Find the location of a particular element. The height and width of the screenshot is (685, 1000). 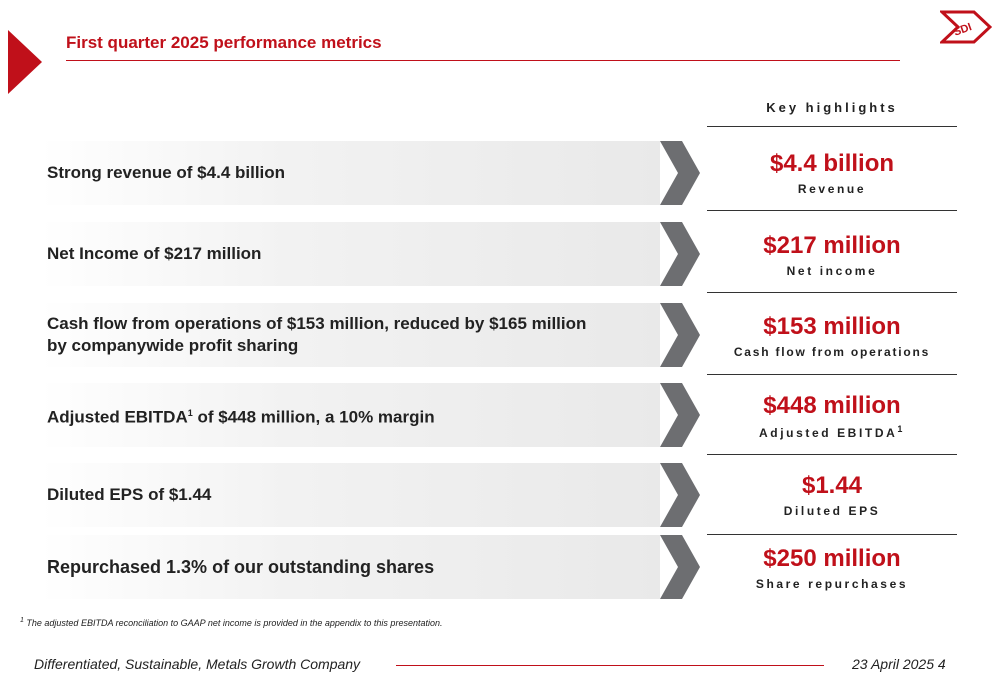

highlight-label: Adjusted EBITDA1 is located at coordinates (832, 432).